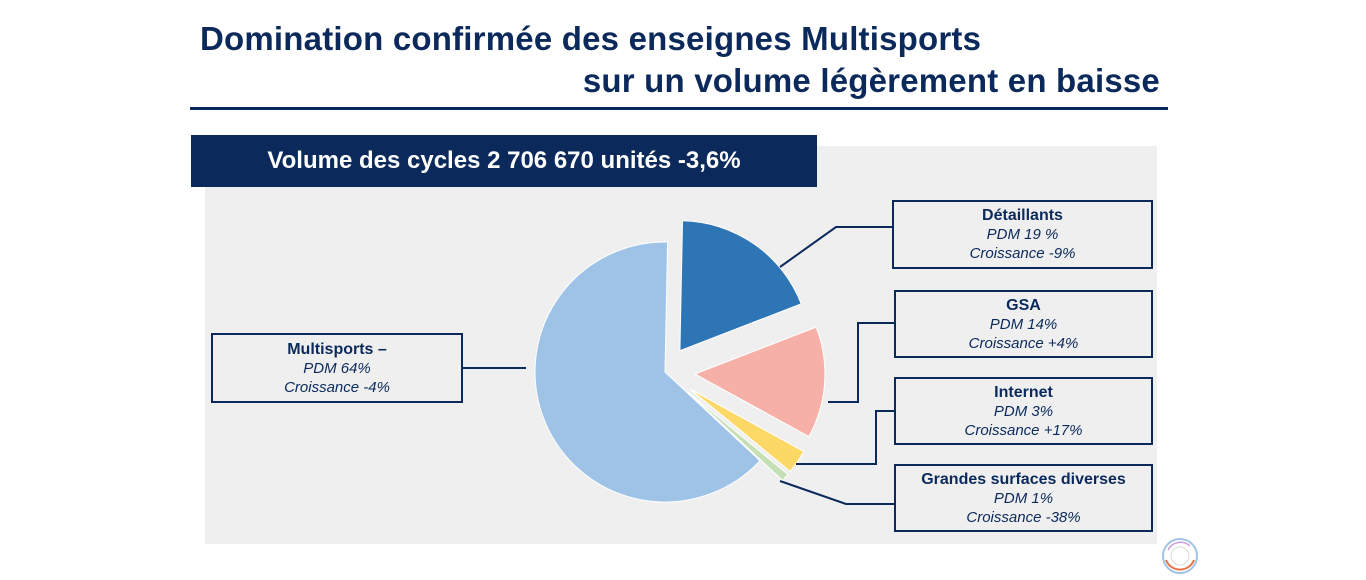  Describe the element at coordinates (1180, 556) in the screenshot. I see `circular-logo-icon` at that location.